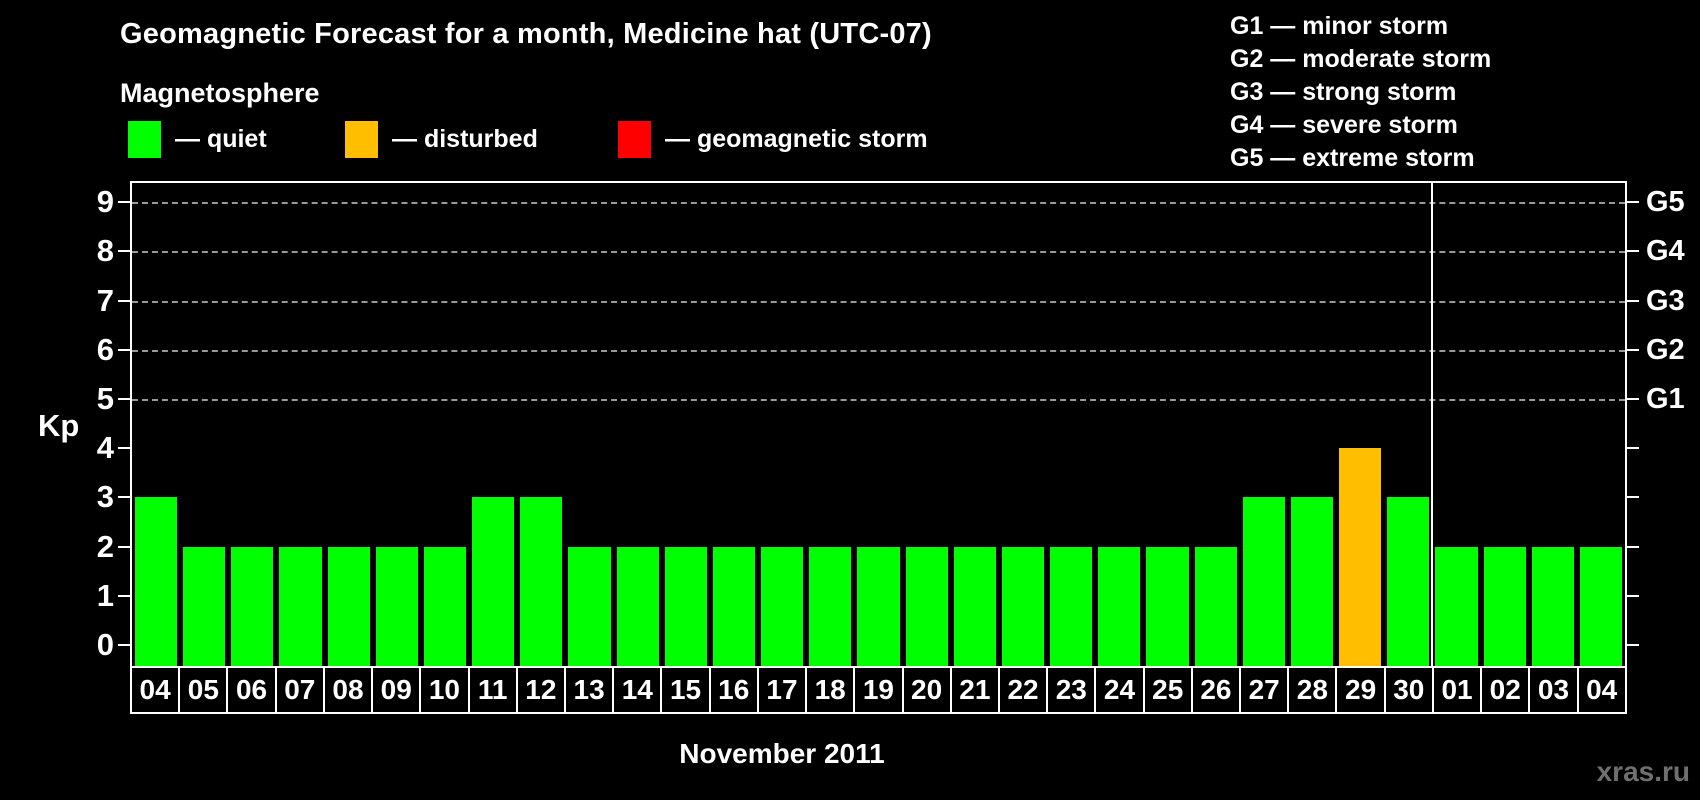 The height and width of the screenshot is (800, 1700). I want to click on day-label-cell: 13, so click(590, 690).